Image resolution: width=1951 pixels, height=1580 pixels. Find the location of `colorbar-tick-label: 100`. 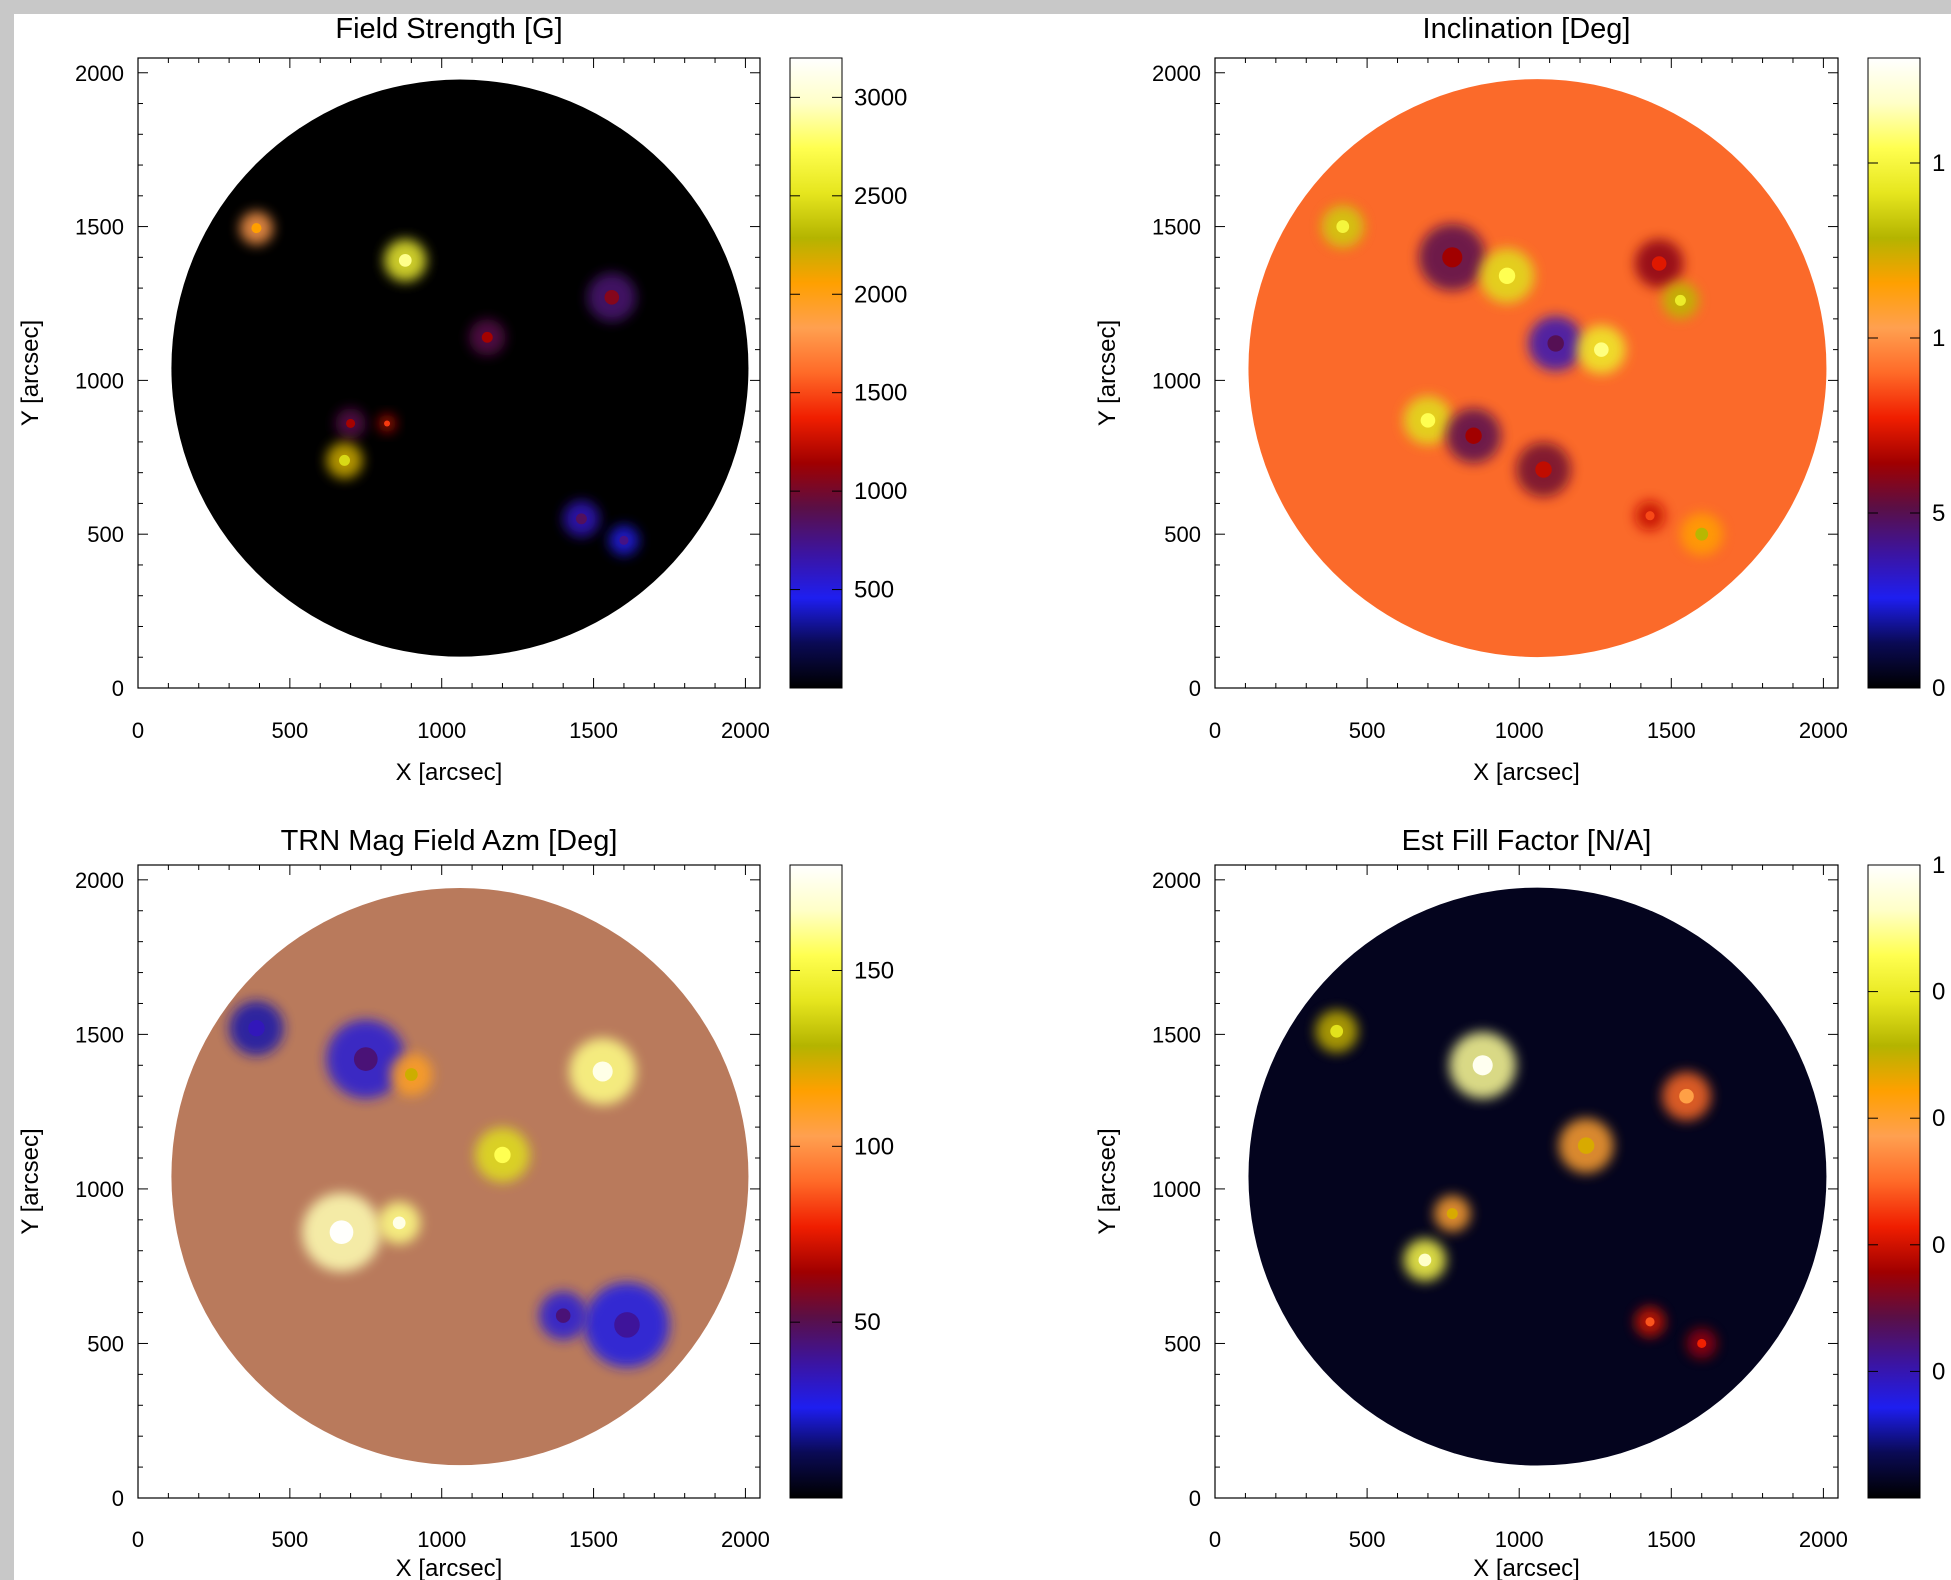

colorbar-tick-label: 100 is located at coordinates (874, 1146).